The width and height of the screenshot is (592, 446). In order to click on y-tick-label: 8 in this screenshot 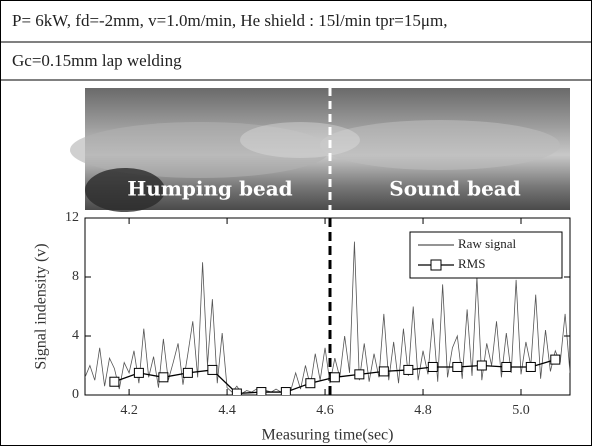, I will do `click(75, 276)`.